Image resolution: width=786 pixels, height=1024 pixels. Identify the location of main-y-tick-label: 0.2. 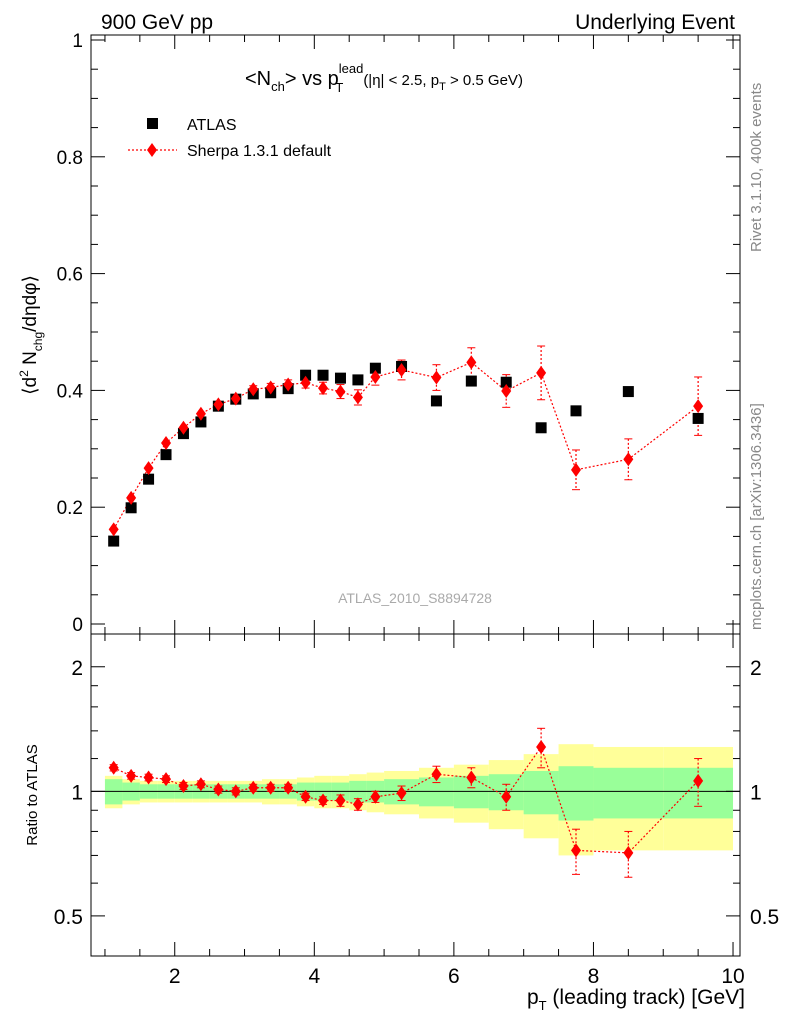
(70, 508).